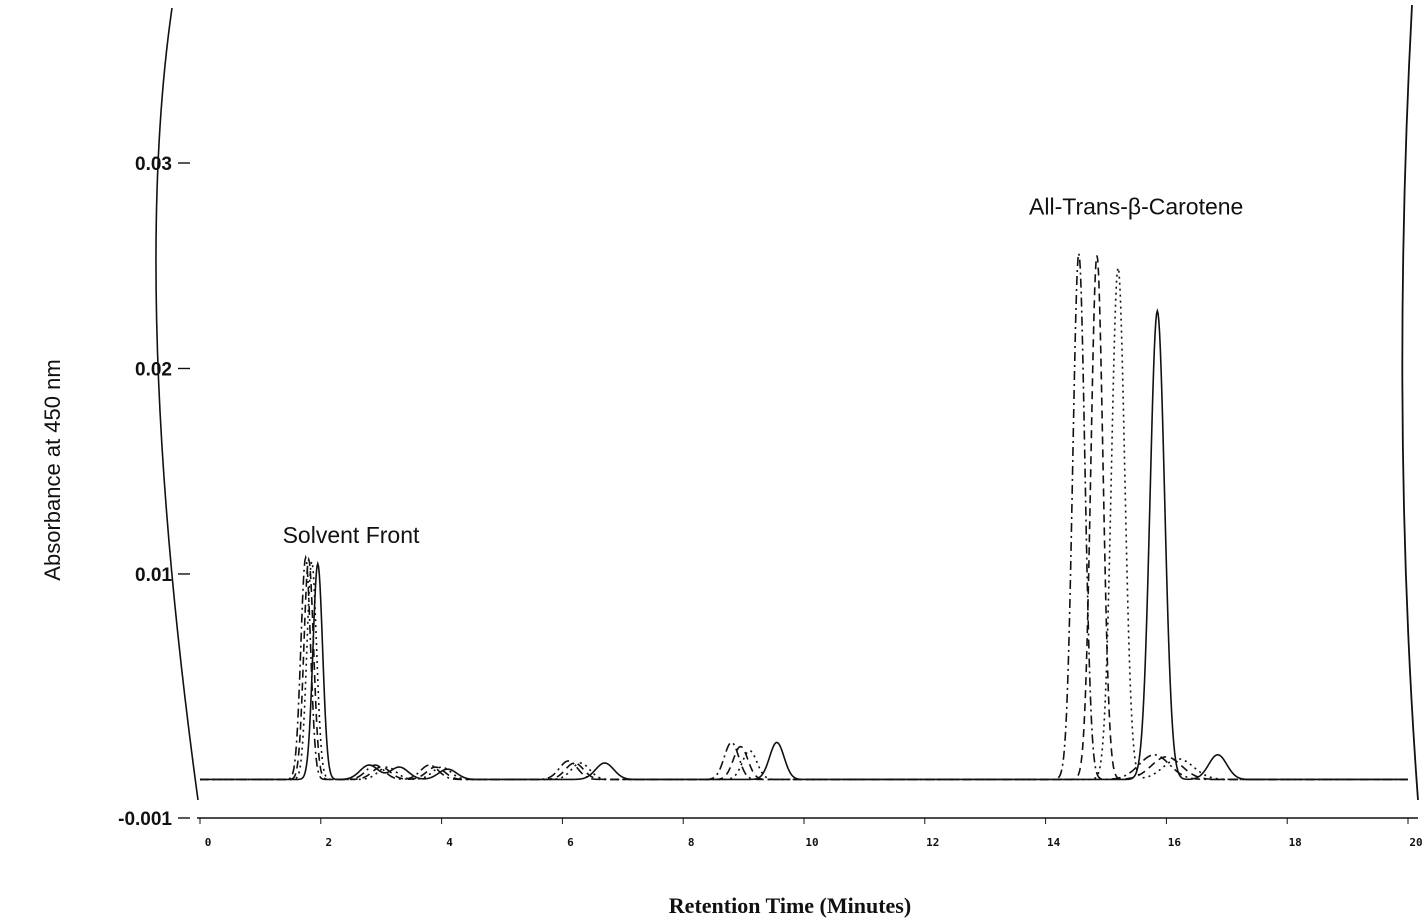 The image size is (1422, 922). What do you see at coordinates (154, 492) in the screenshot?
I see `y-axis-ticks: -0.001 0.01 0.02 0.03` at bounding box center [154, 492].